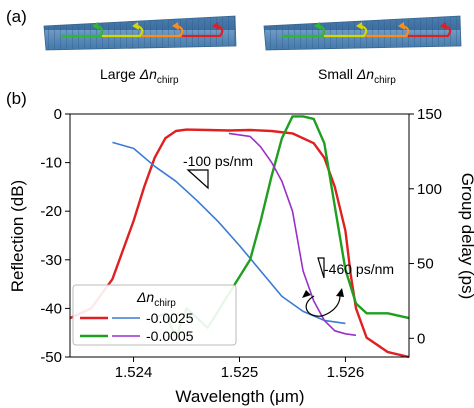  What do you see at coordinates (170, 318) in the screenshot?
I see `legend-label: -0.0025` at bounding box center [170, 318].